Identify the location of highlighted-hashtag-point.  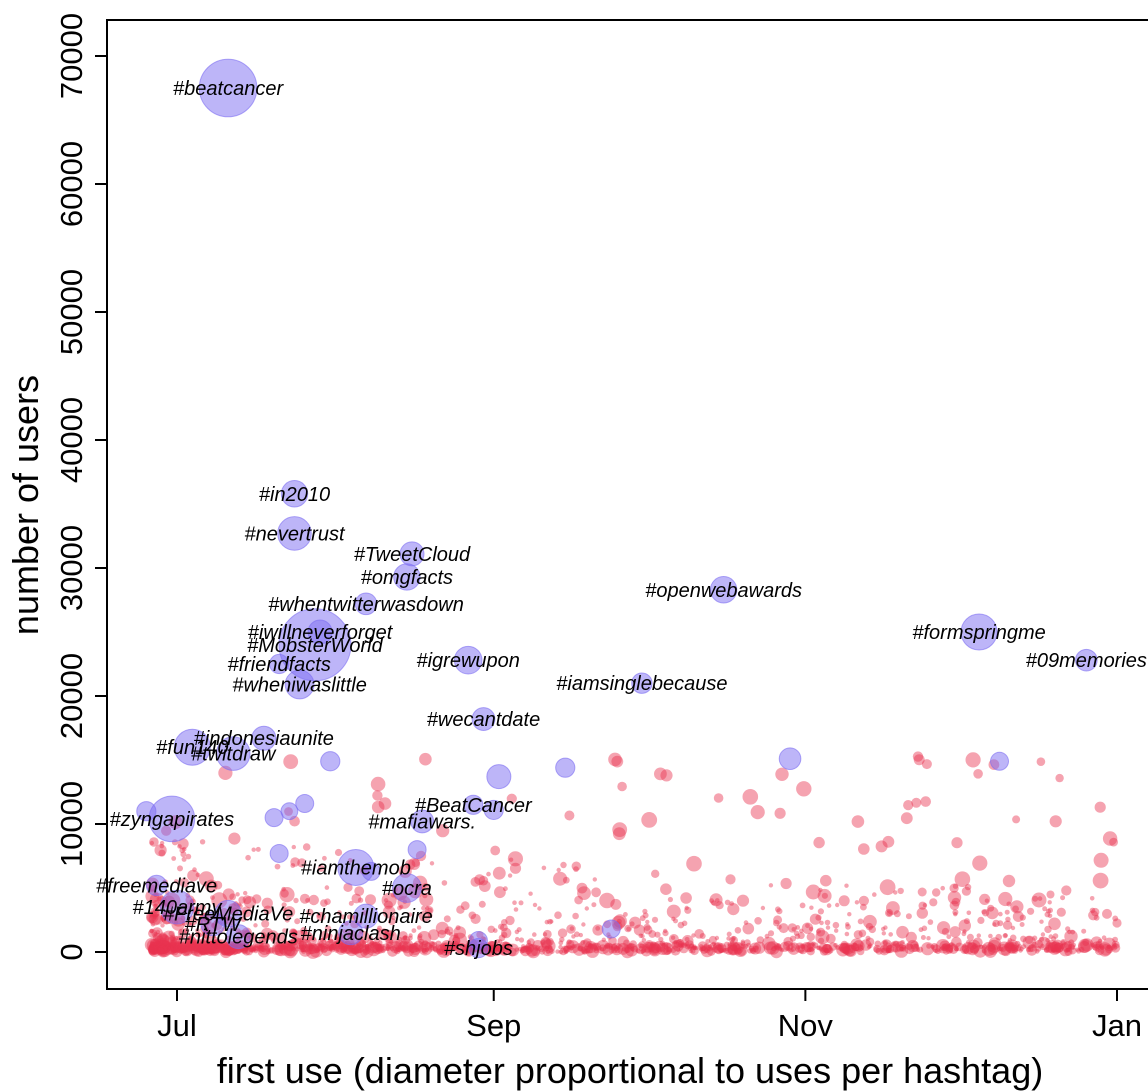
(493, 810).